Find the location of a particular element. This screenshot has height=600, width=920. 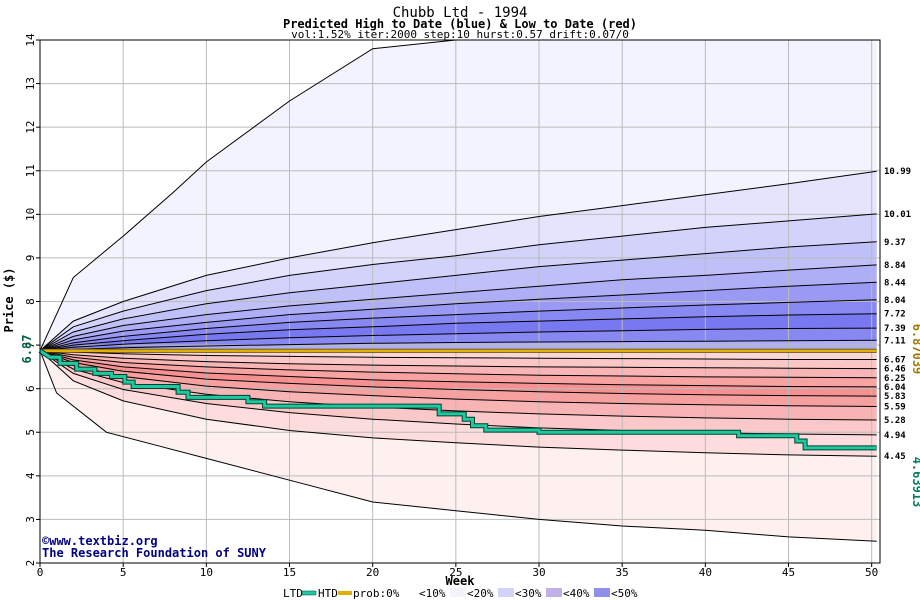

upper-curve-label-8: 7.11 is located at coordinates (895, 341).